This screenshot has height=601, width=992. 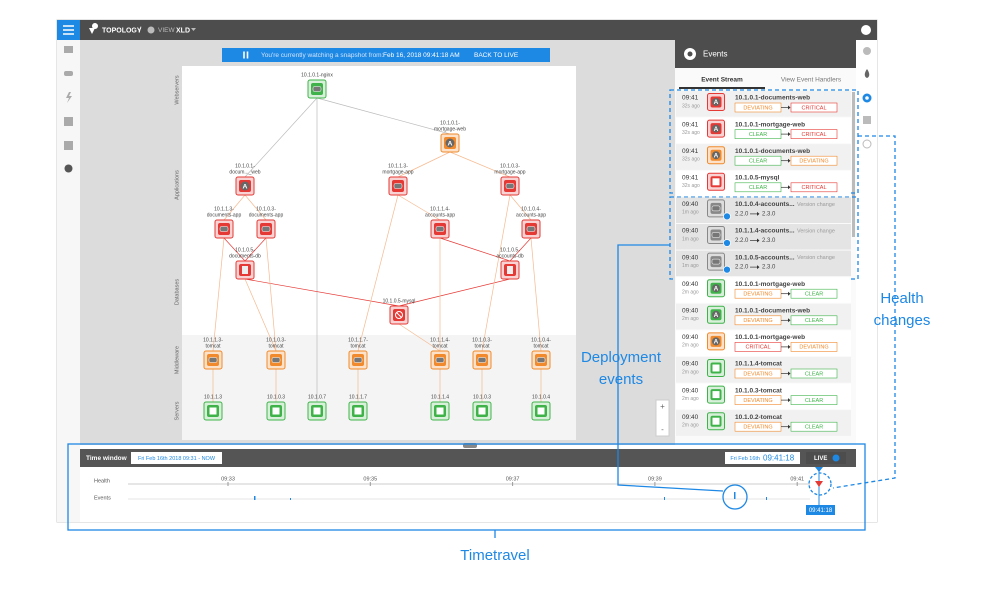 What do you see at coordinates (317, 407) in the screenshot?
I see `topology-node: 10.1.0.7` at bounding box center [317, 407].